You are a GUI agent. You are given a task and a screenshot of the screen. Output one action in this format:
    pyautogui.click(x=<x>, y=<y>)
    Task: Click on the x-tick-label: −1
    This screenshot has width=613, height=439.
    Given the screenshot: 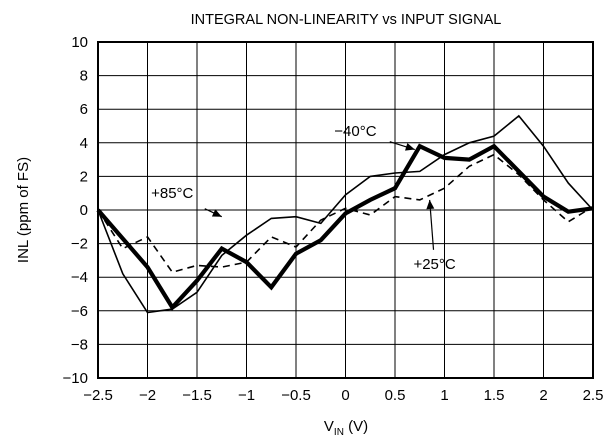 What is the action you would take?
    pyautogui.click(x=246, y=395)
    